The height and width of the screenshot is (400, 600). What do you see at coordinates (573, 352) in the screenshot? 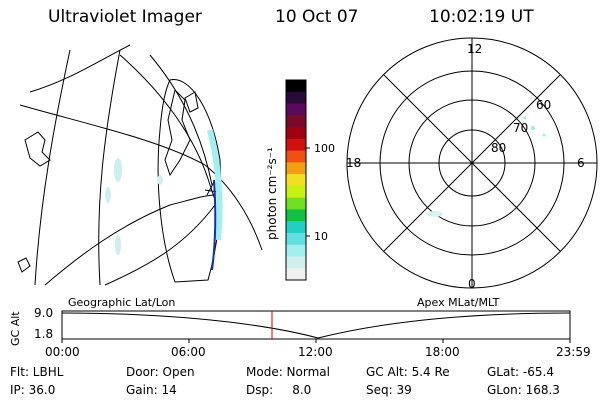
I see `x-tick-label: 23:59` at bounding box center [573, 352].